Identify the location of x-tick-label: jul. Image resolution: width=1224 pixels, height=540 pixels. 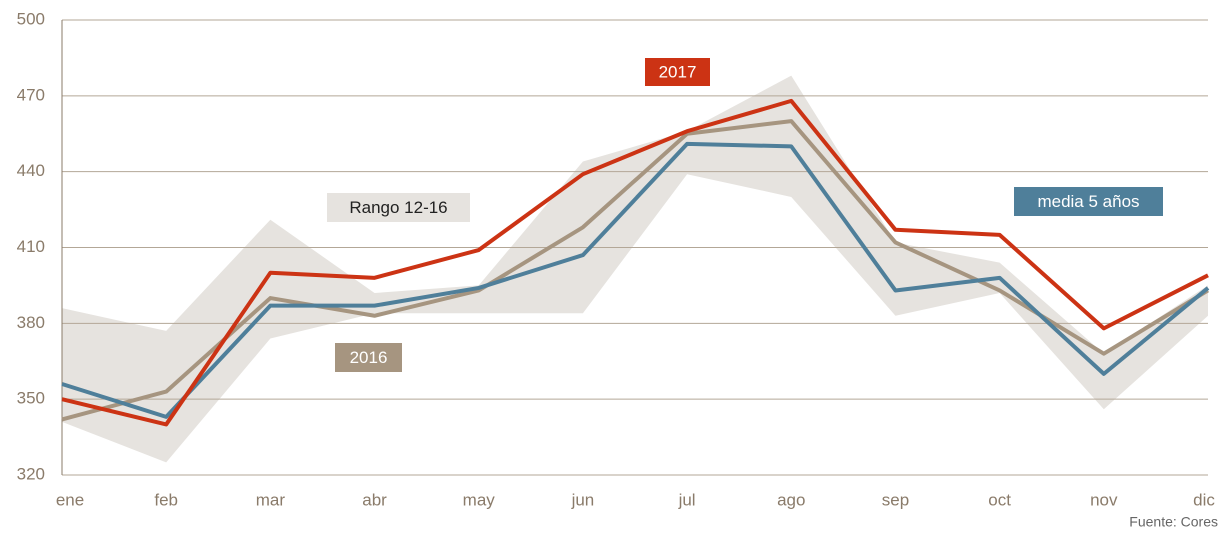
(687, 499).